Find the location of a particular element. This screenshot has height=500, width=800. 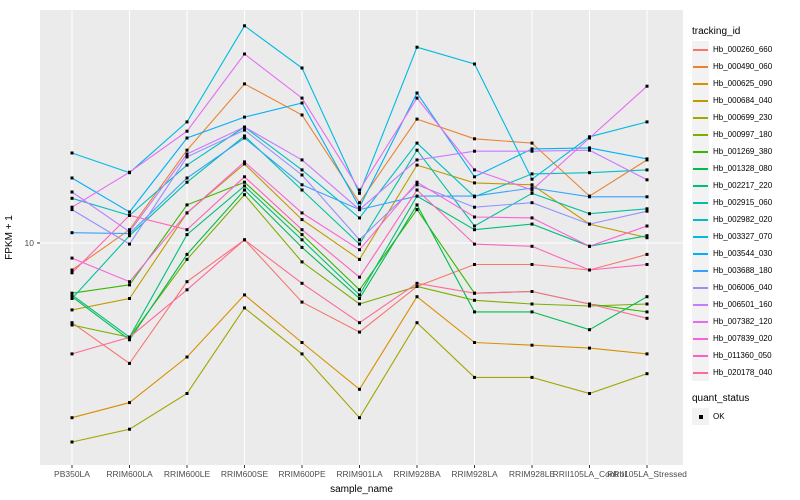

legend-entry-label: Hb_011360_050 is located at coordinates (742, 355).